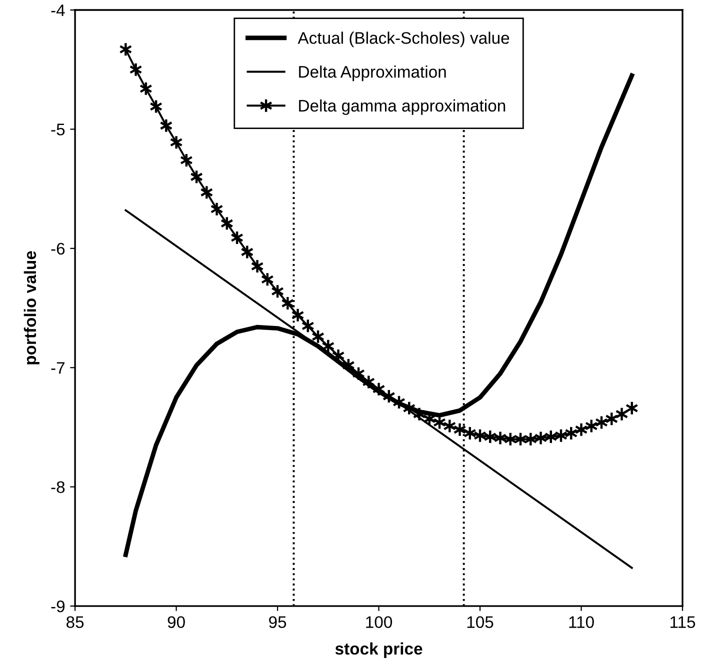 This screenshot has height=666, width=708. Describe the element at coordinates (480, 622) in the screenshot. I see `x-tick-label: 105` at that location.